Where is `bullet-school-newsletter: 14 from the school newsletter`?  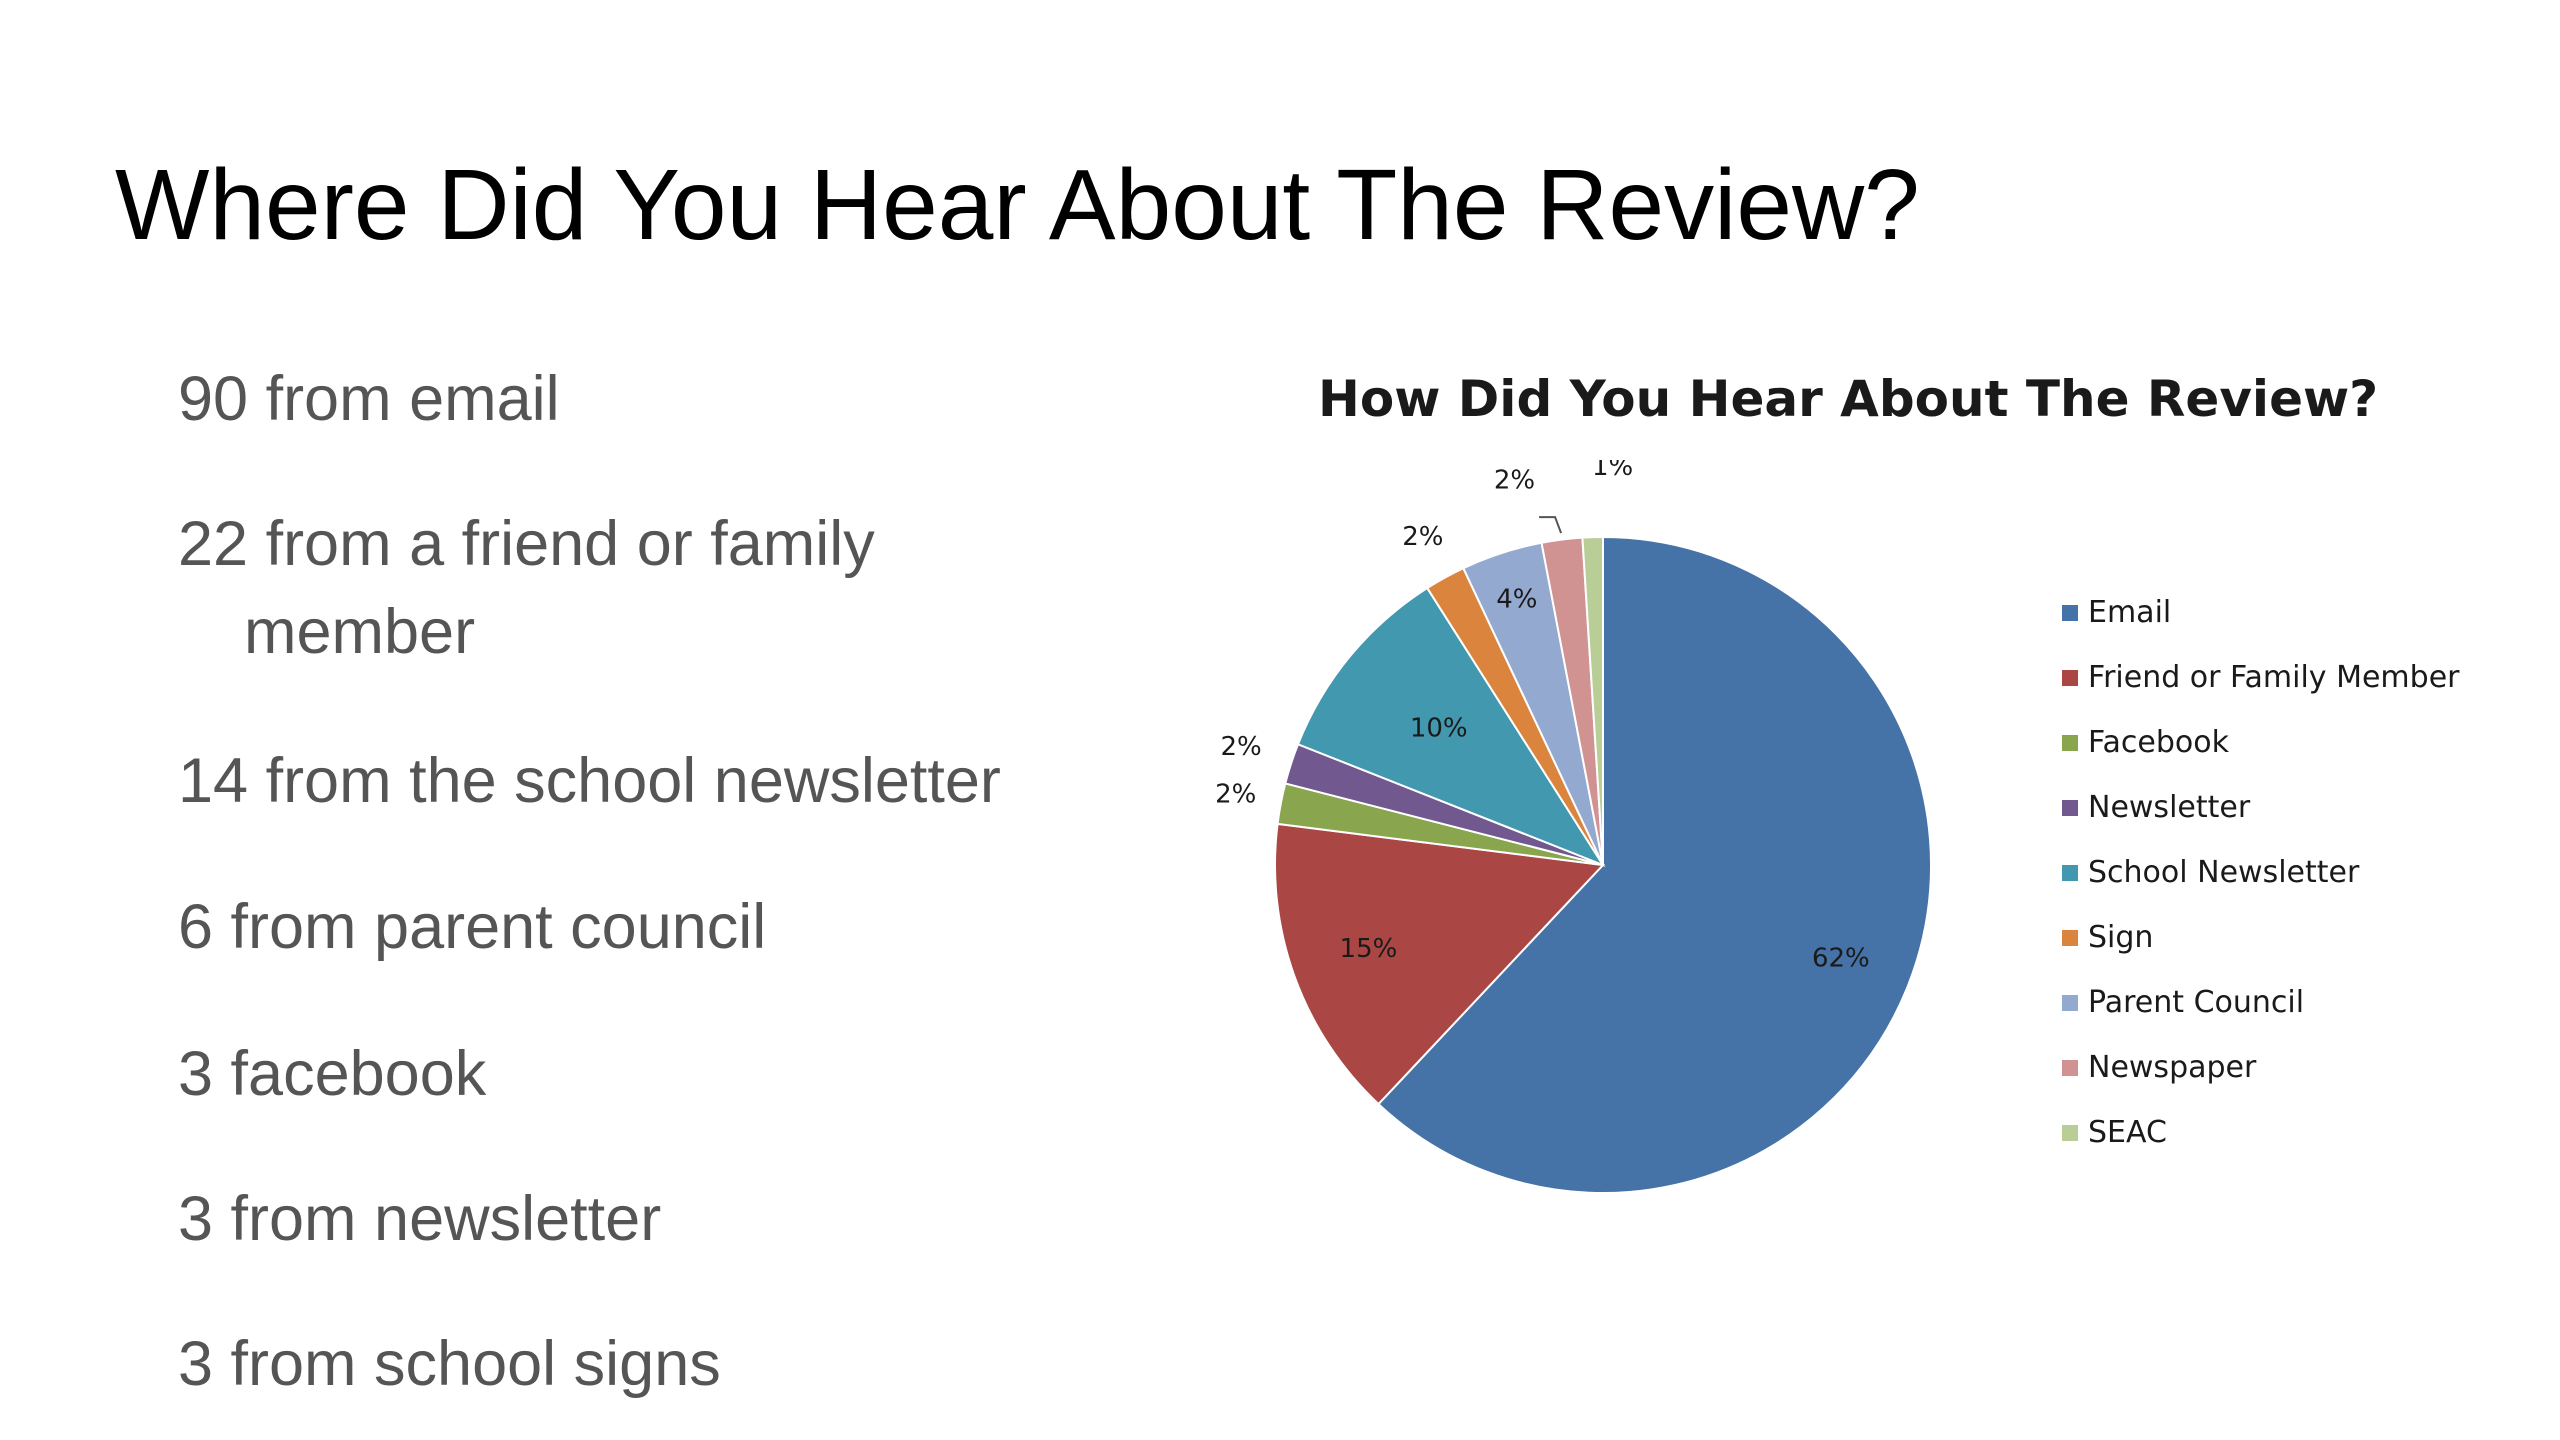
bullet-school-newsletter: 14 from the school newsletter is located at coordinates (589, 781).